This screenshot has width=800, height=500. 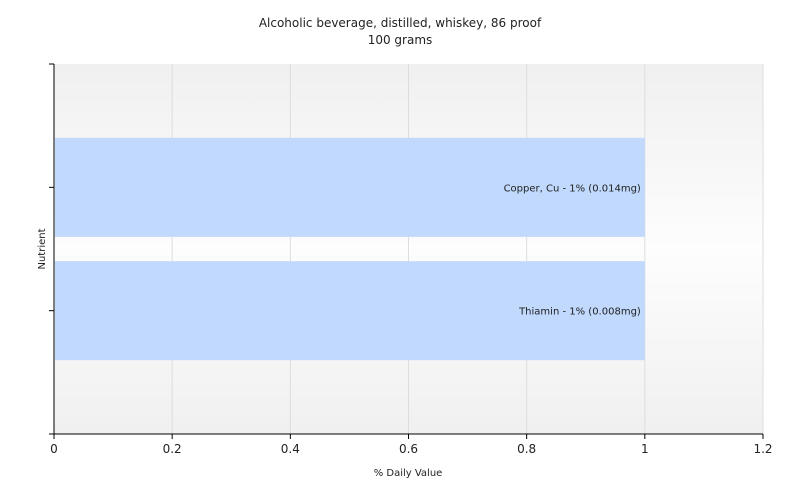 I want to click on x-tick-label: 1, so click(x=645, y=449).